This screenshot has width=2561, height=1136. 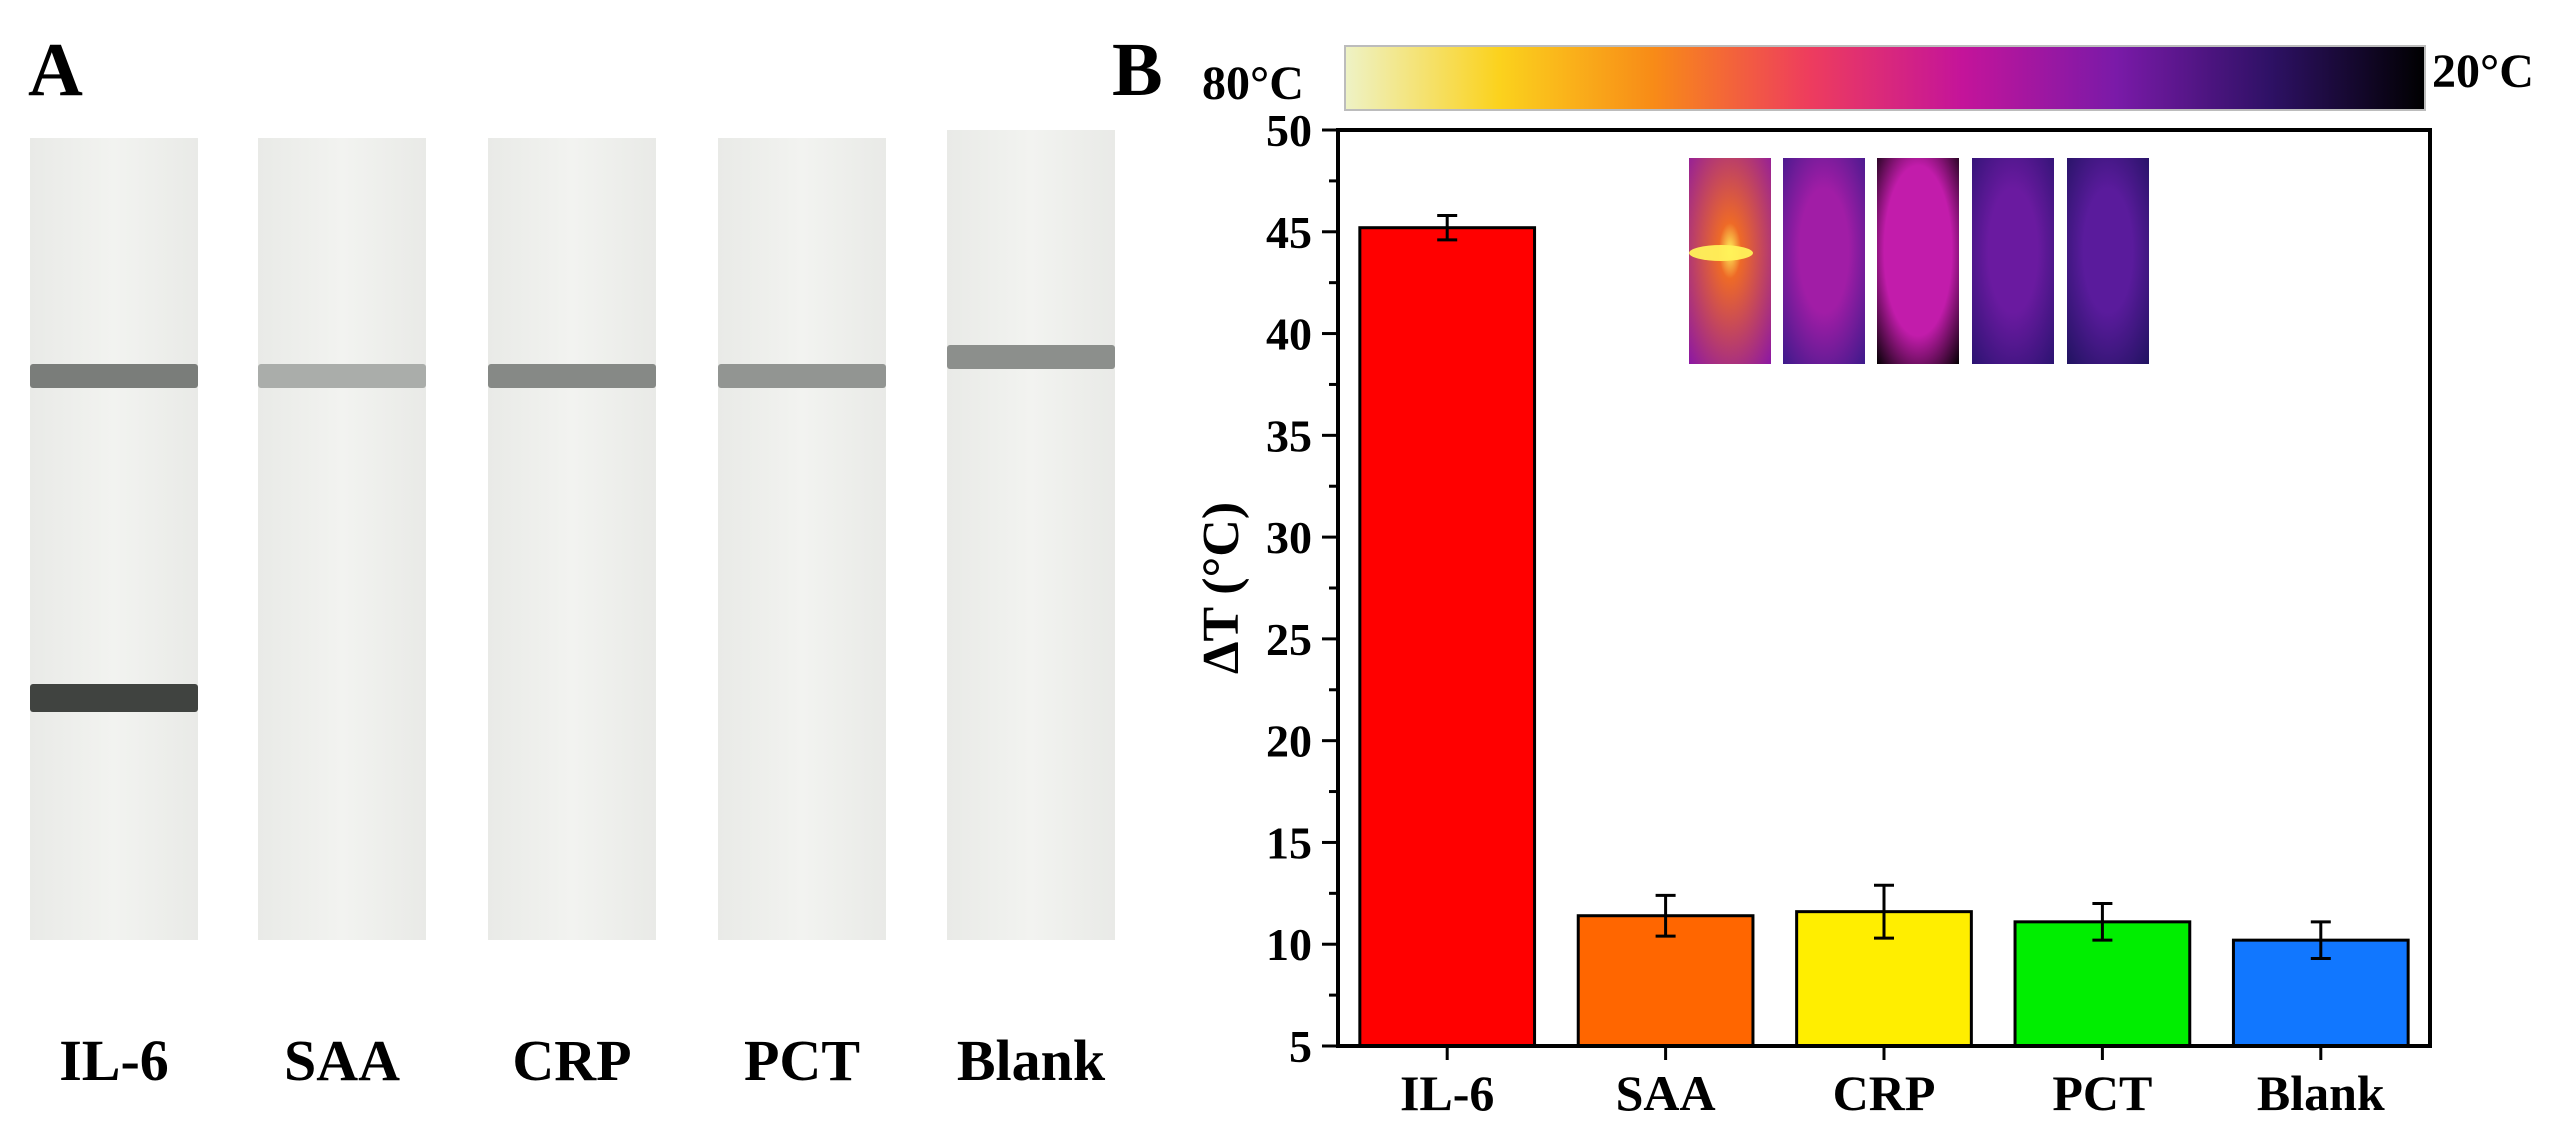 What do you see at coordinates (114, 1060) in the screenshot?
I see `strip-label: IL-6` at bounding box center [114, 1060].